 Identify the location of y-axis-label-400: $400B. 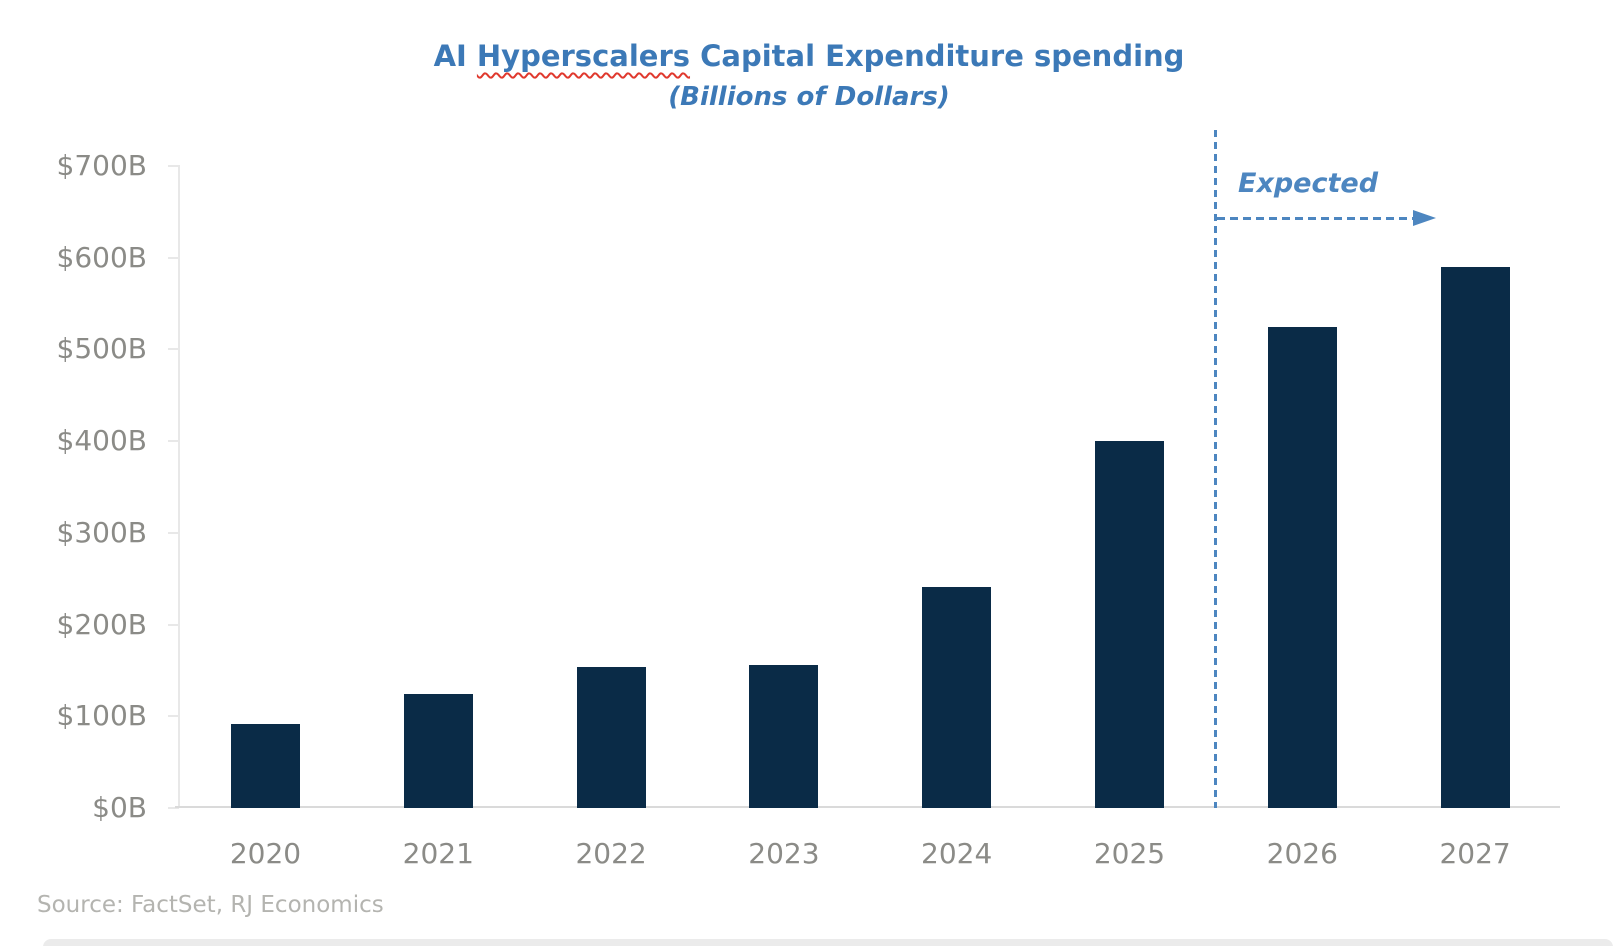
(101, 441).